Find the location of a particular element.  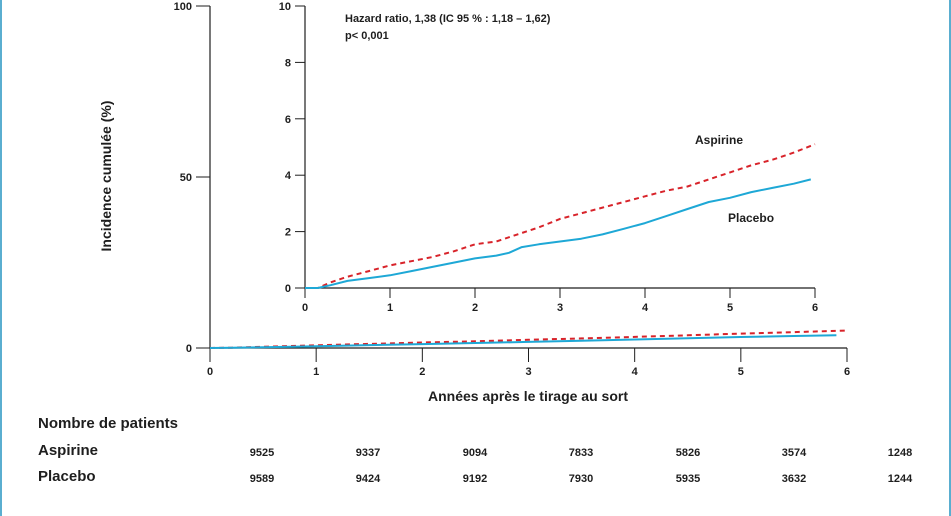

main-y-axis-title: Incidence cumulée (%) is located at coordinates (106, 176).